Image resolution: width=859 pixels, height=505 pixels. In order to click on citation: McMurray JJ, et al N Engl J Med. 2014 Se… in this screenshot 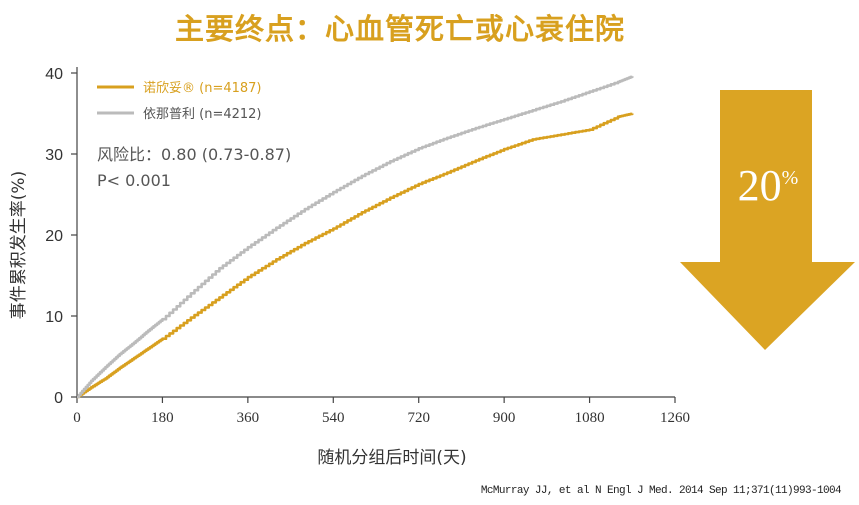, I will do `click(661, 491)`.